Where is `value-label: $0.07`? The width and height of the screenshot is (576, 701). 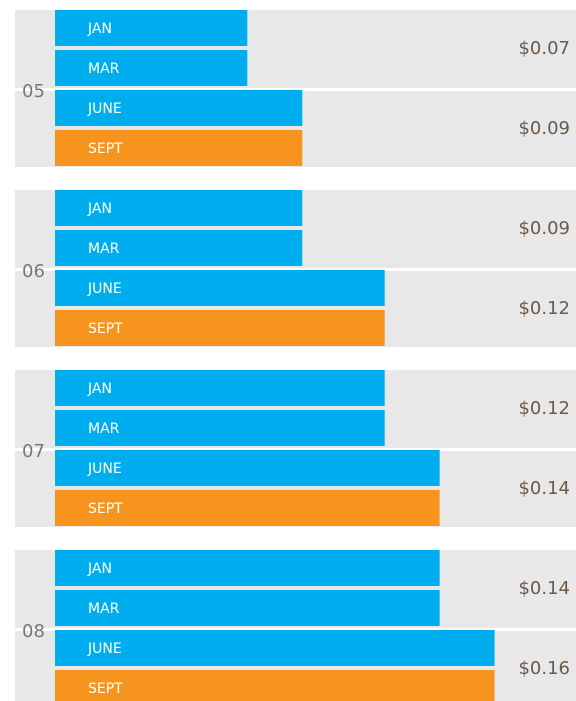
value-label: $0.07 is located at coordinates (544, 48).